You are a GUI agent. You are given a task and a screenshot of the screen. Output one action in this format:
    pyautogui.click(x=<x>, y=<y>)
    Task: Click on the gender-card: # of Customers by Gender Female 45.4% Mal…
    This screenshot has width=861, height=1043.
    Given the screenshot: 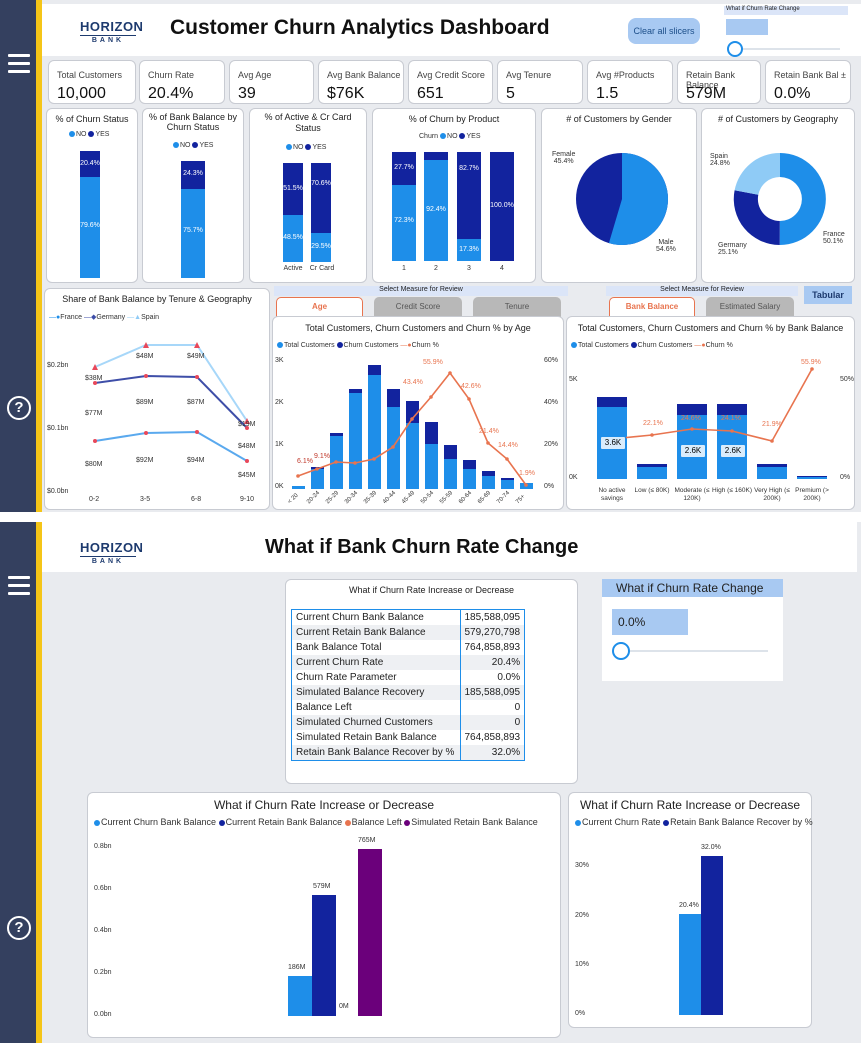 What is the action you would take?
    pyautogui.click(x=619, y=195)
    